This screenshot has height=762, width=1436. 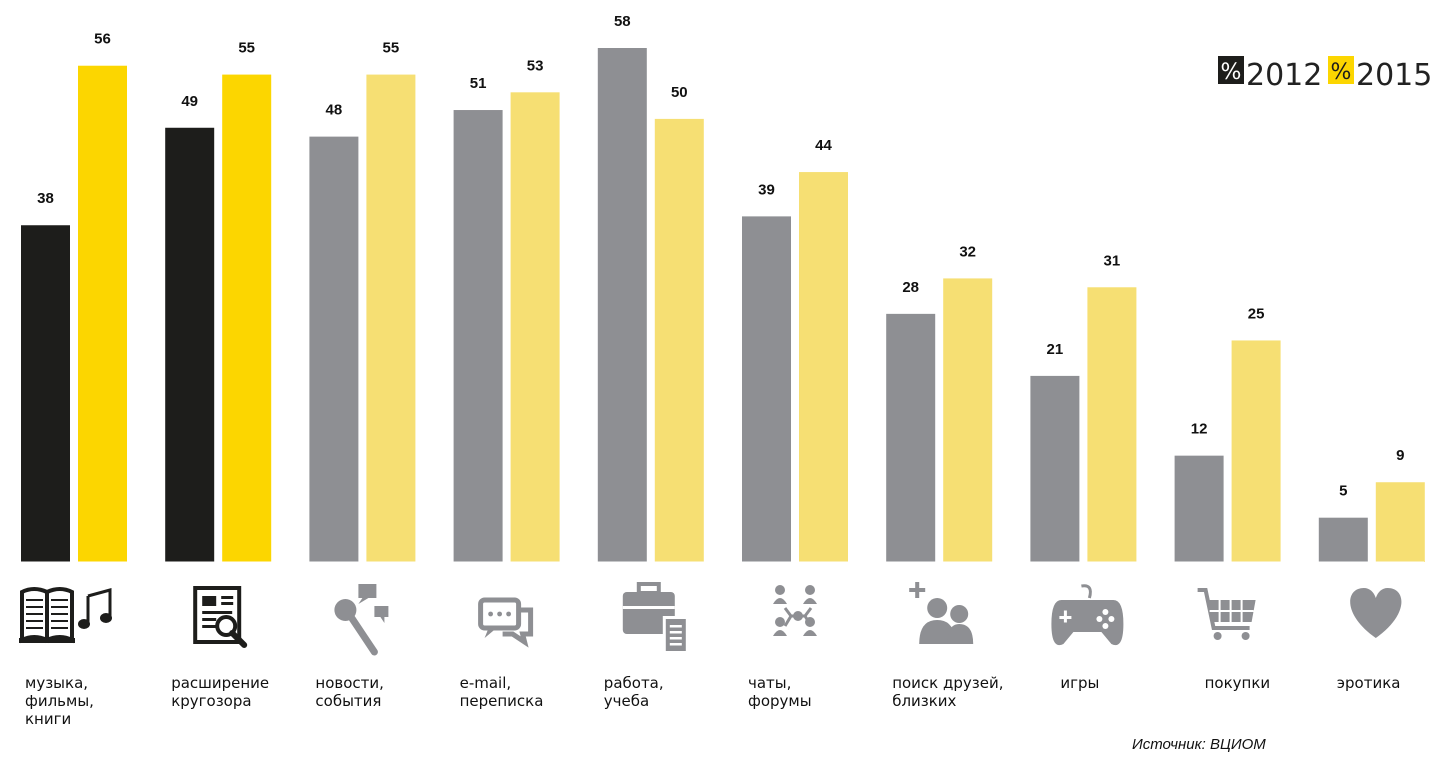 What do you see at coordinates (1087, 615) in the screenshot?
I see `gamepad-icon` at bounding box center [1087, 615].